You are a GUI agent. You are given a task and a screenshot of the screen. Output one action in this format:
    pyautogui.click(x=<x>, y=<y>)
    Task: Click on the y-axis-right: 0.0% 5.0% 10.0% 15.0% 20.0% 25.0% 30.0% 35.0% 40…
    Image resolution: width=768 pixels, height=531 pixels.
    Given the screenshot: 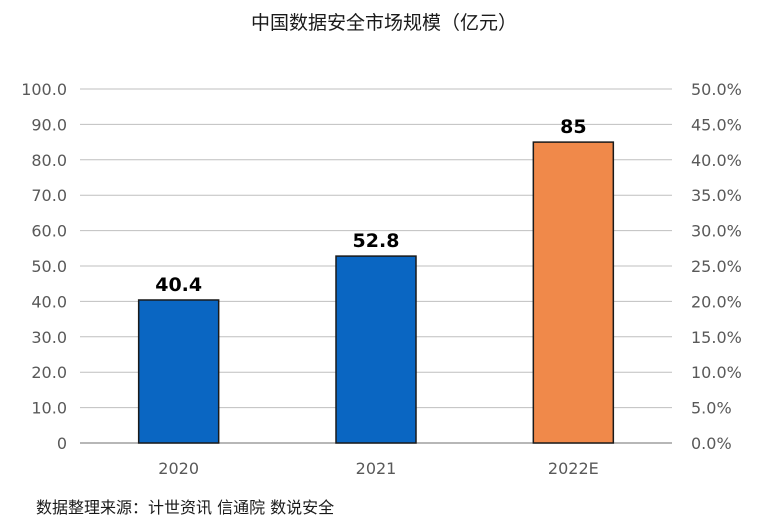 What is the action you would take?
    pyautogui.click(x=716, y=266)
    